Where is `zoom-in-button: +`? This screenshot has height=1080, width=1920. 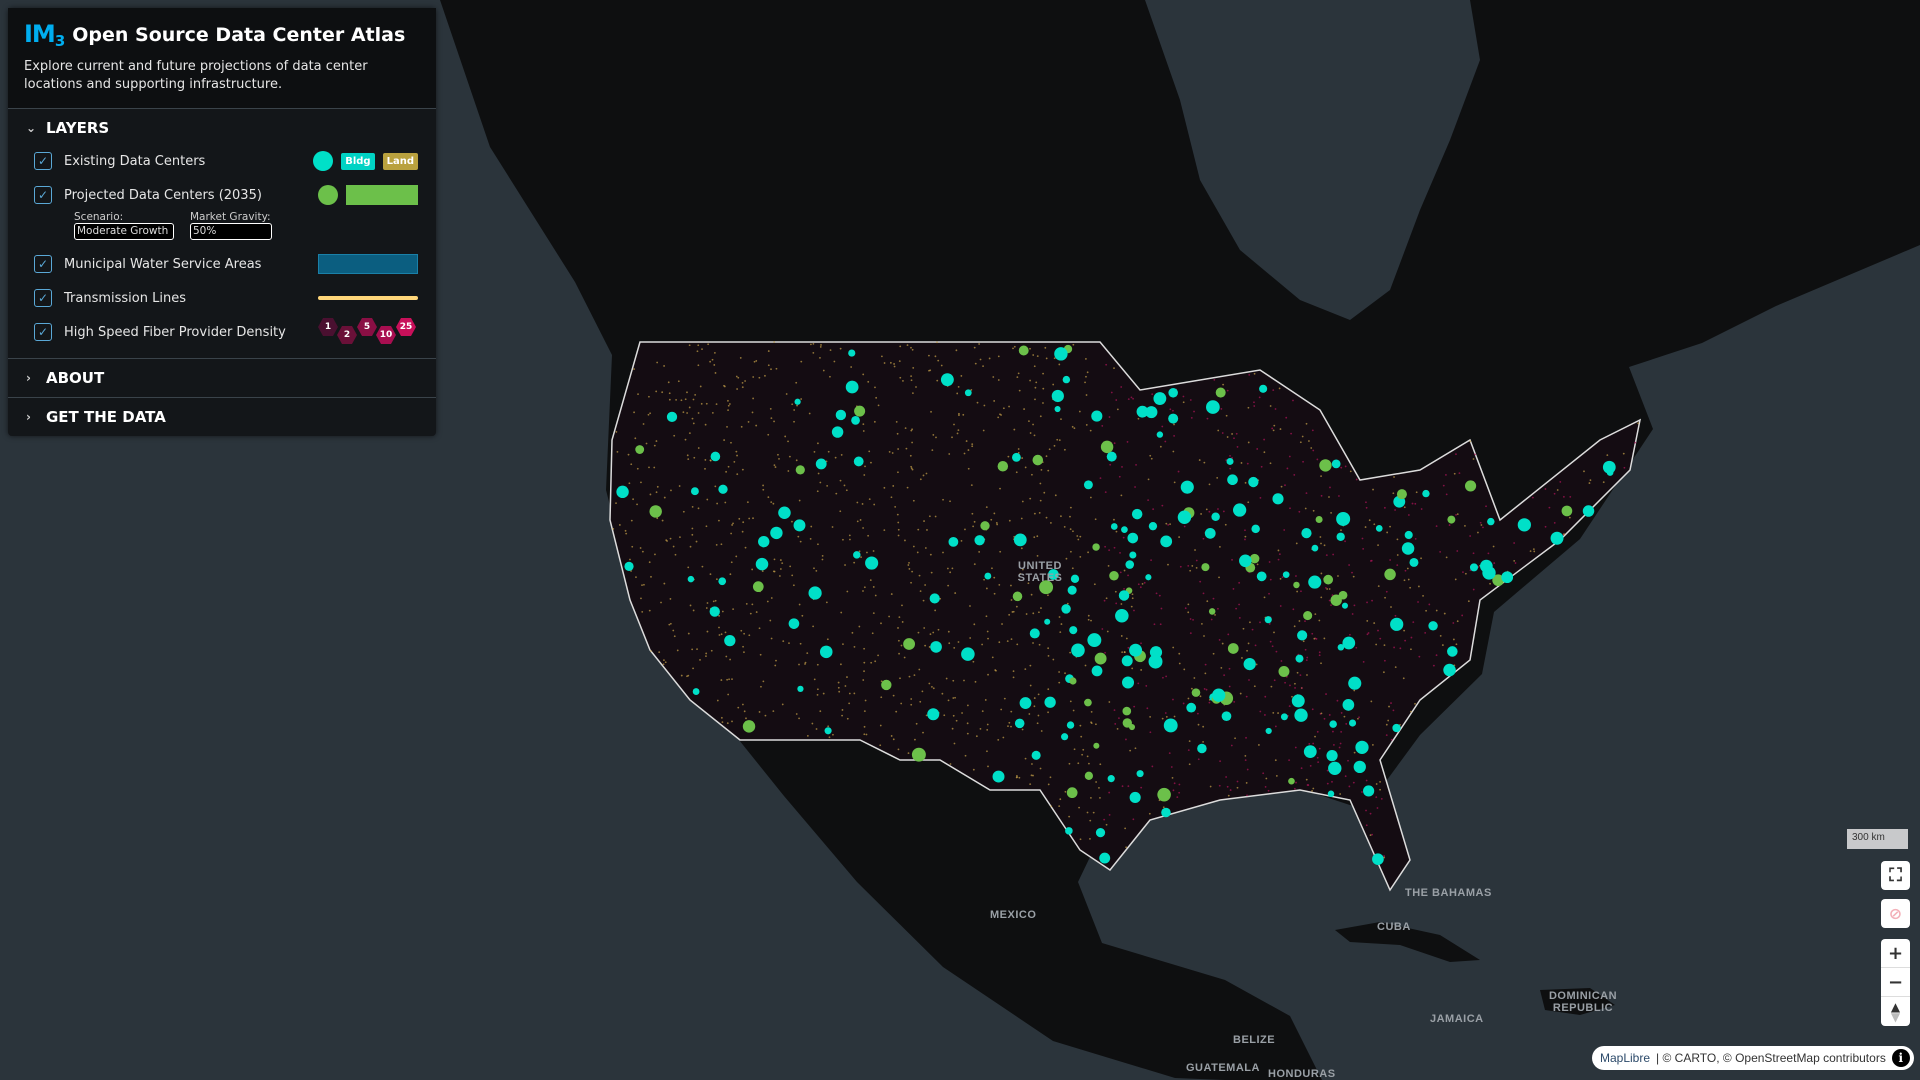 zoom-in-button: + is located at coordinates (1895, 953).